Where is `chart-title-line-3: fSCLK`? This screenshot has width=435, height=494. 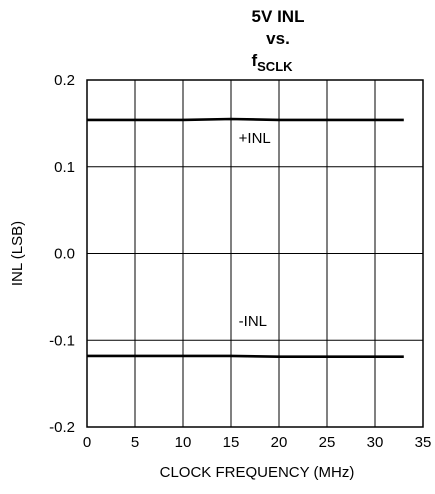 chart-title-line-3: fSCLK is located at coordinates (272, 62).